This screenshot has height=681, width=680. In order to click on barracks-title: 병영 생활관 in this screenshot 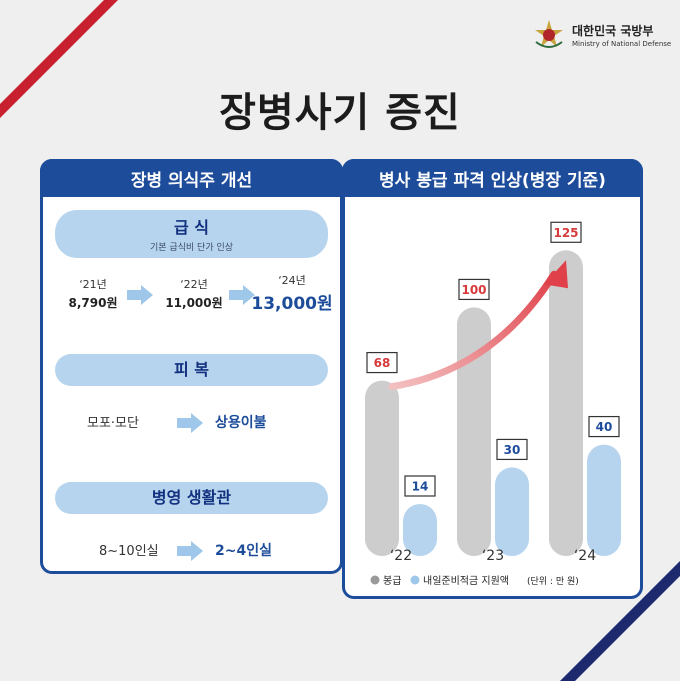, I will do `click(191, 497)`.